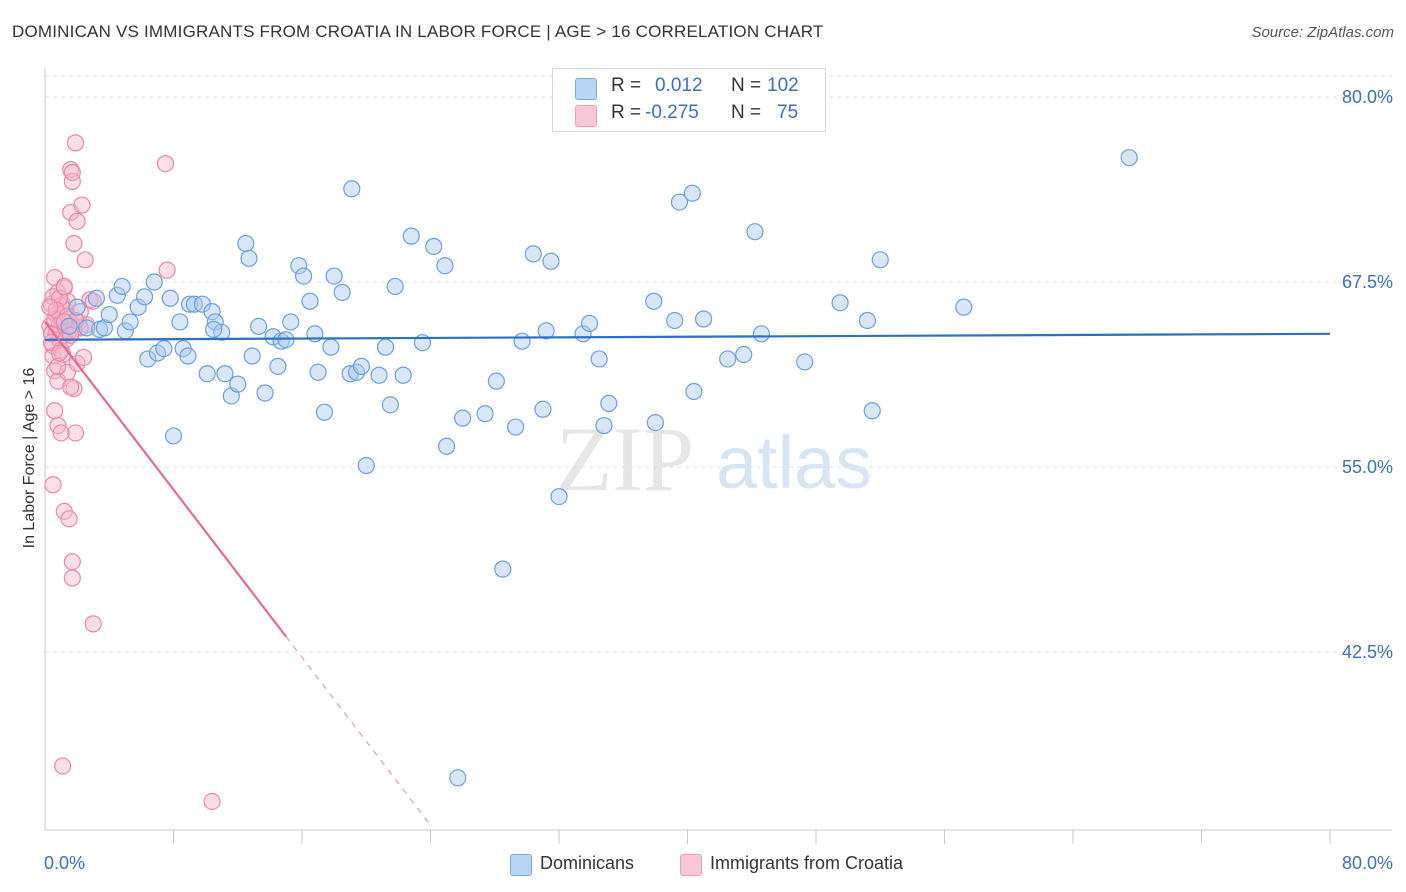  Describe the element at coordinates (788, 112) in the screenshot. I see `legend-n-value: 75` at that location.